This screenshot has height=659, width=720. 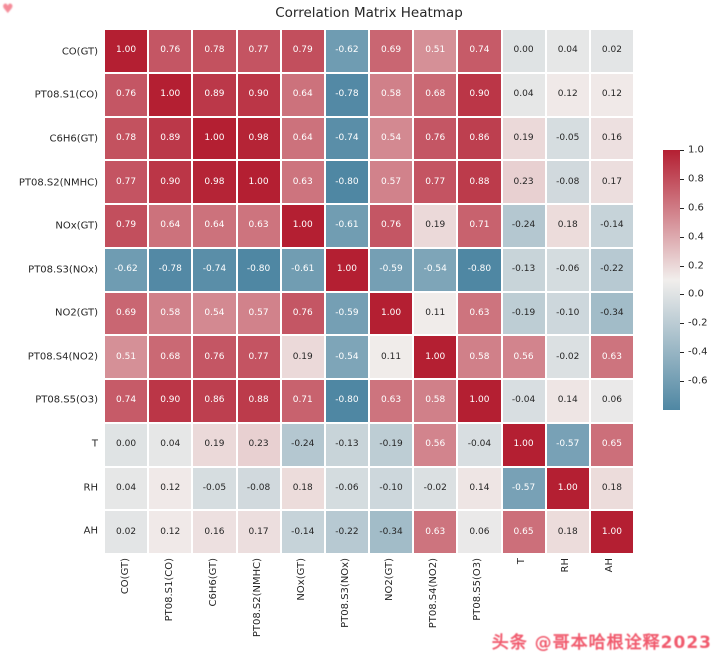 I want to click on heatmap-cell: -0.02, so click(x=567, y=357).